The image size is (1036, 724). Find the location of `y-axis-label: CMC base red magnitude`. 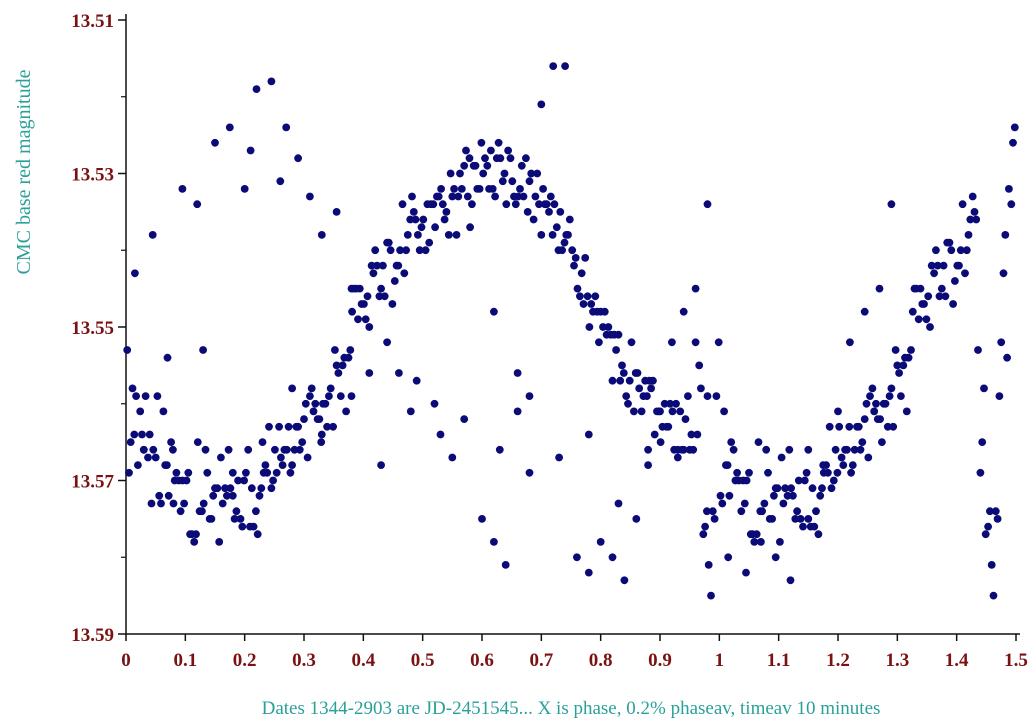

y-axis-label: CMC base red magnitude is located at coordinates (24, 171).